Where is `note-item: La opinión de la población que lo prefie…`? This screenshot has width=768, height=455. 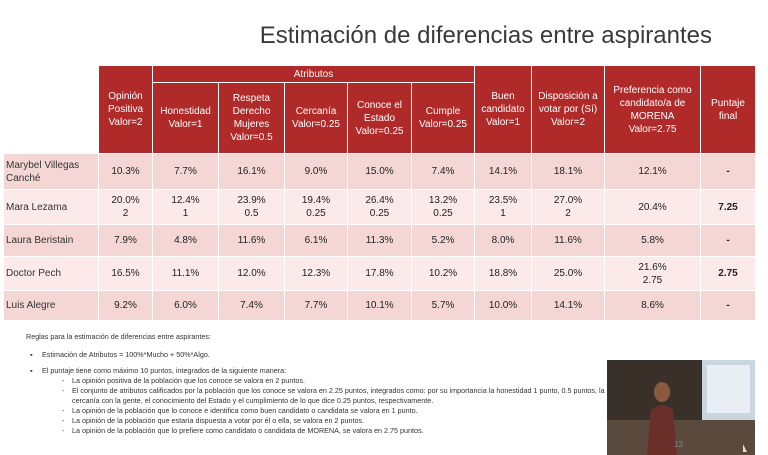 note-item: La opinión de la población que lo prefie… is located at coordinates (344, 431).